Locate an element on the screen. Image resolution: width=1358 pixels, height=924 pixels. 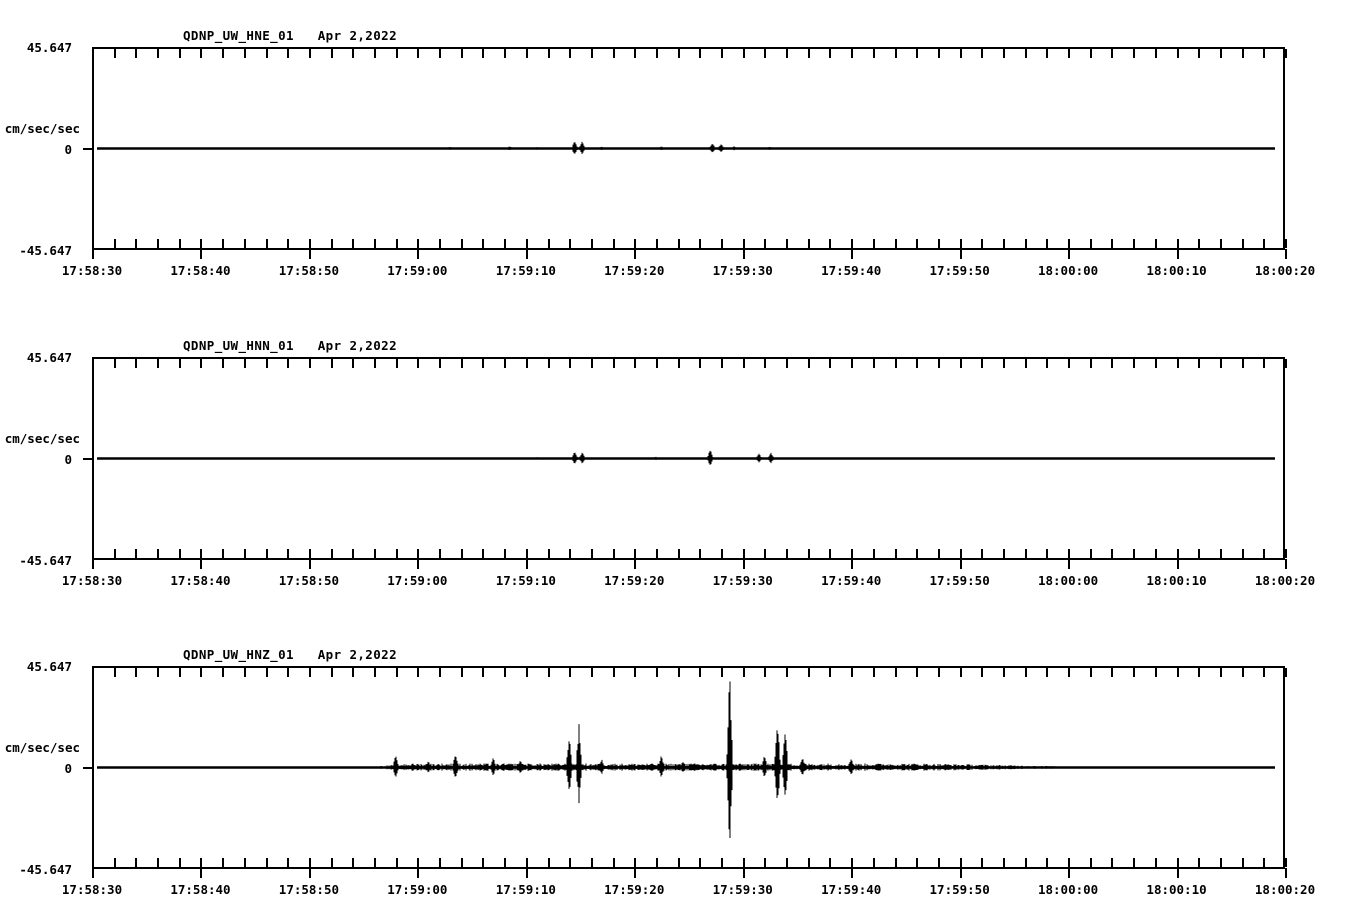
x-axis-tick-label: 17:59:10 is located at coordinates (525, 270).